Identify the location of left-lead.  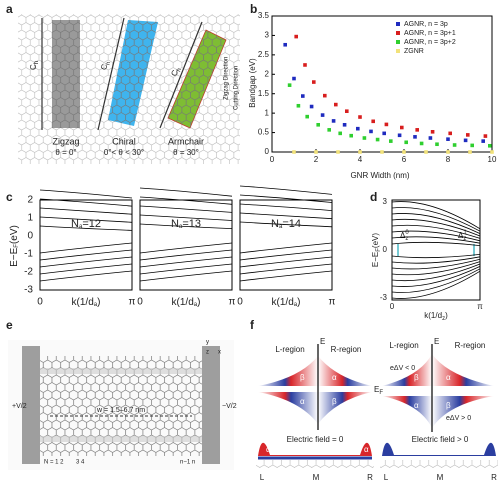
(31, 405).